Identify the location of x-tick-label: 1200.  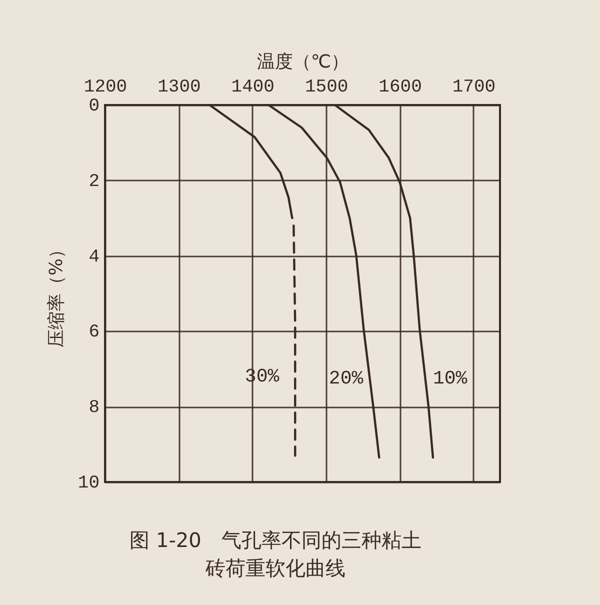
(106, 88).